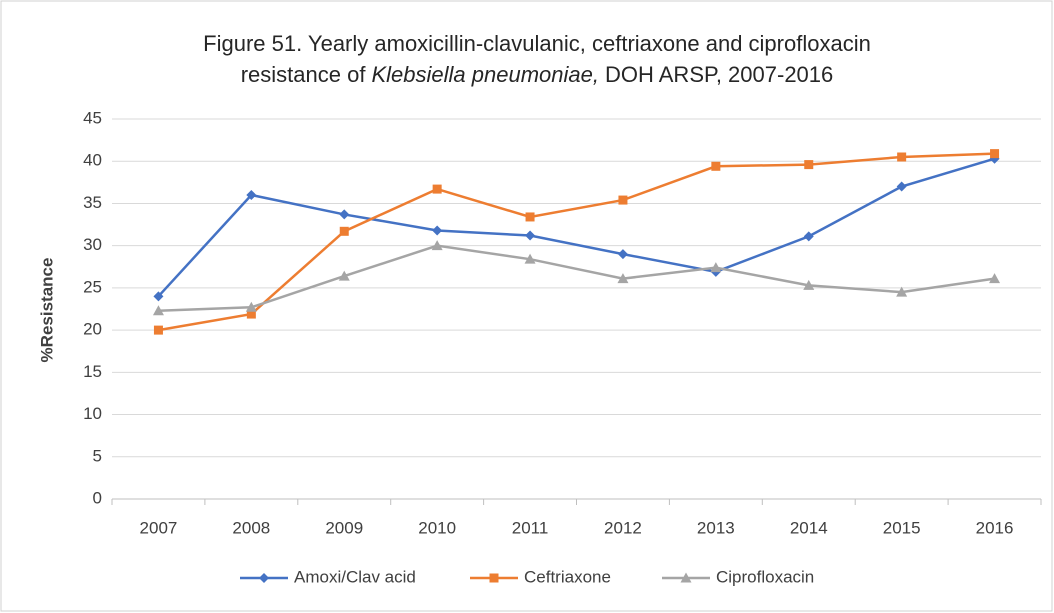 The image size is (1054, 613). I want to click on title-part: resistance of, so click(304, 74).